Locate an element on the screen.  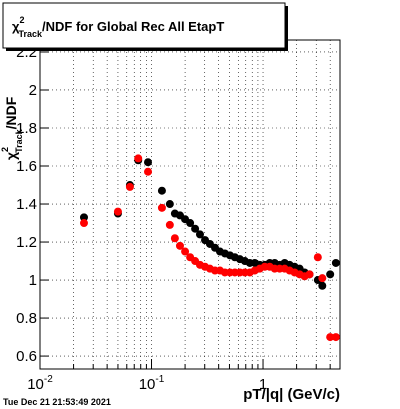
title-box is located at coordinates (144, 25).